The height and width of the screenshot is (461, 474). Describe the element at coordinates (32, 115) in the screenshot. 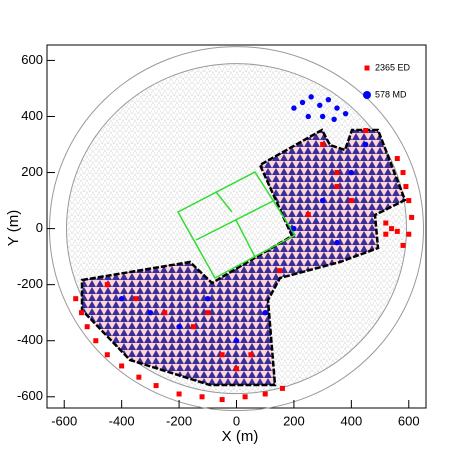

I see `y-tick-label: 400` at that location.